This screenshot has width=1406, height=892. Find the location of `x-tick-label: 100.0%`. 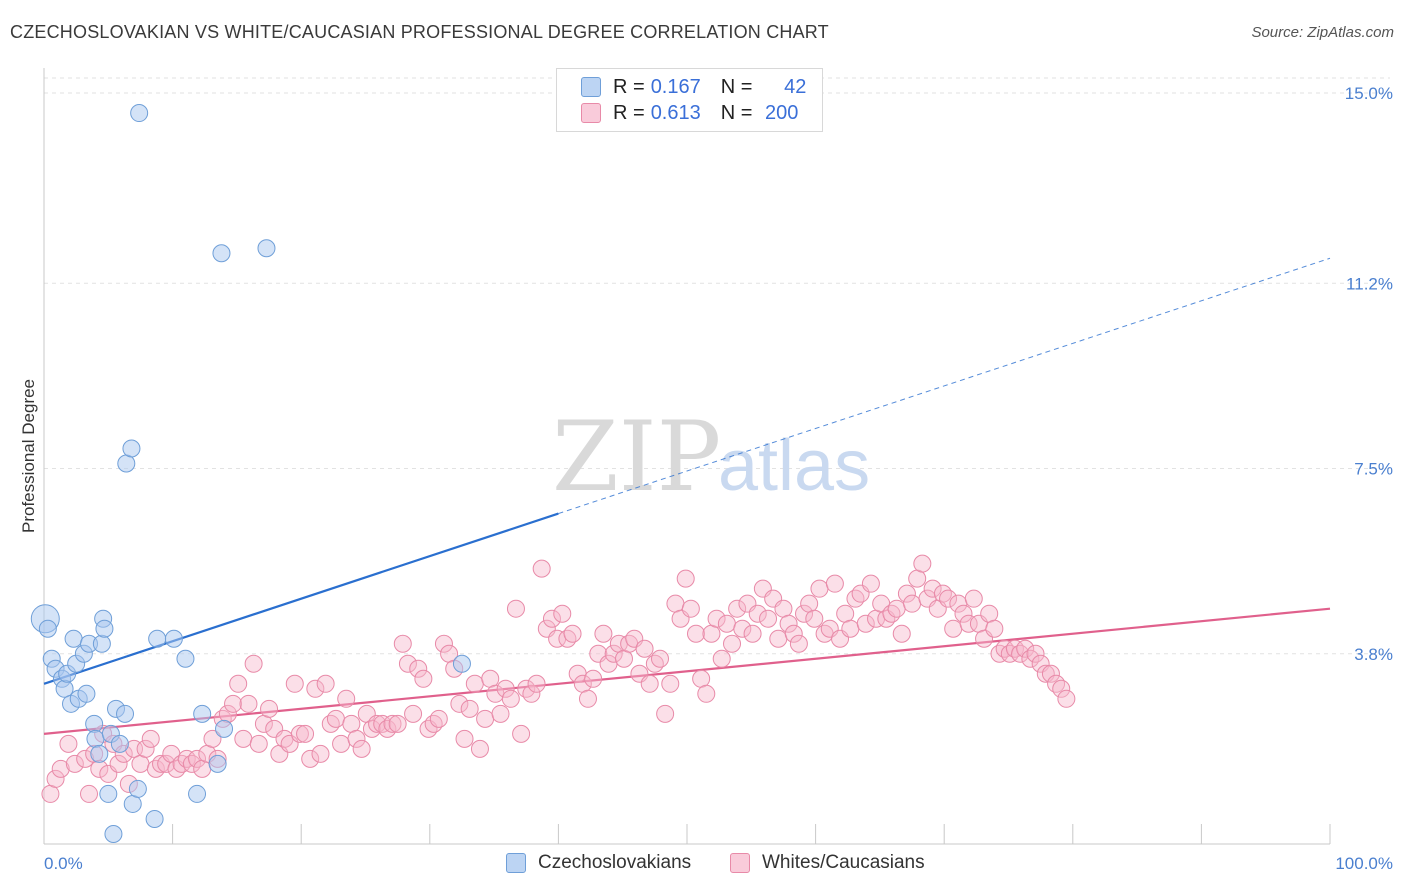

x-tick-label: 100.0% is located at coordinates (1364, 863).